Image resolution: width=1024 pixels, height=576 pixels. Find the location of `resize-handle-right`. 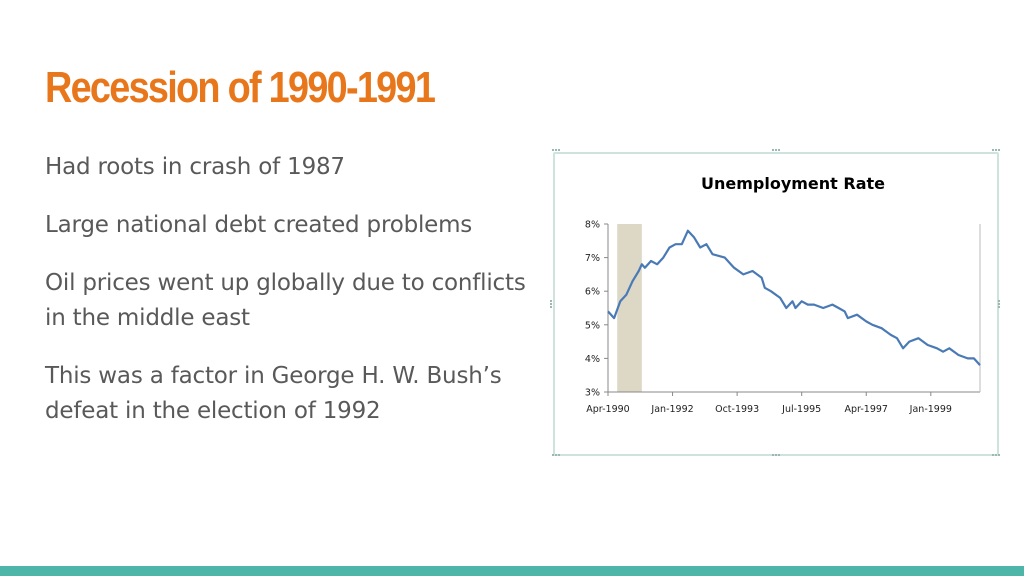

resize-handle-right is located at coordinates (1001, 304).